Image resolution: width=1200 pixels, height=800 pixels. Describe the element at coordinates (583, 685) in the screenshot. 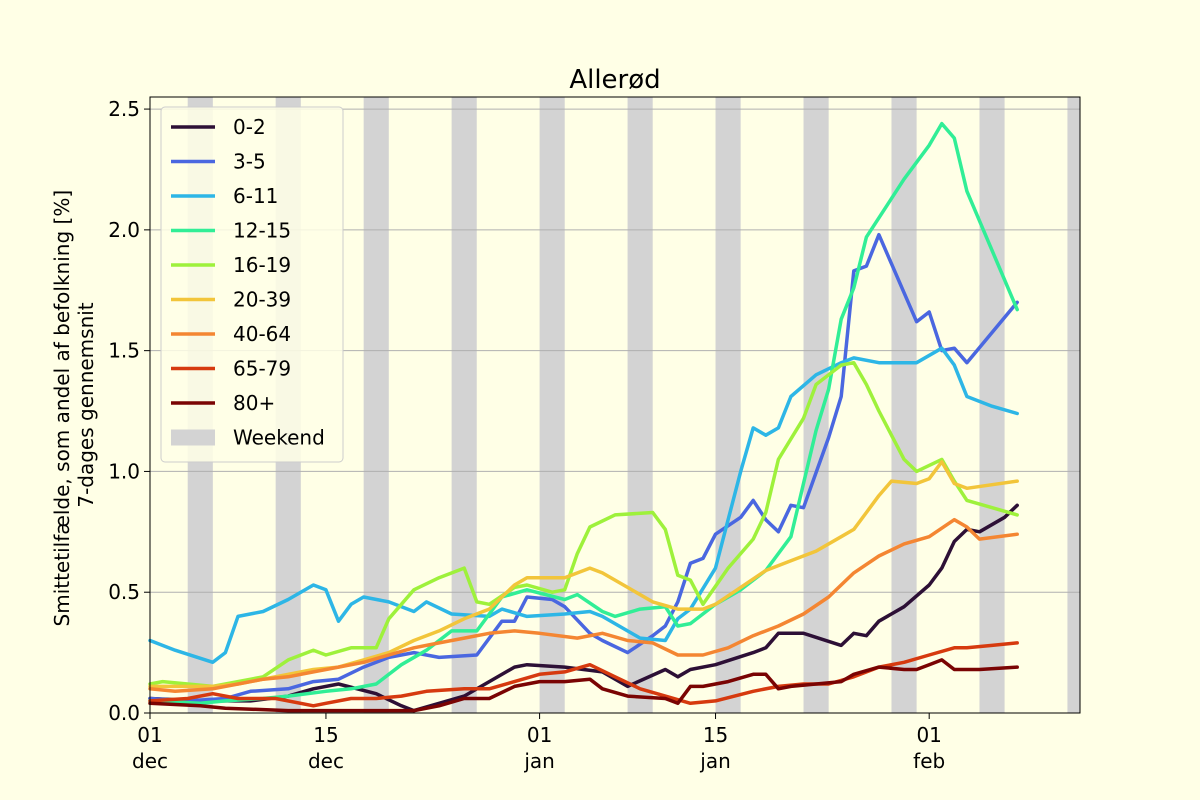

I see `series-line-80+` at that location.